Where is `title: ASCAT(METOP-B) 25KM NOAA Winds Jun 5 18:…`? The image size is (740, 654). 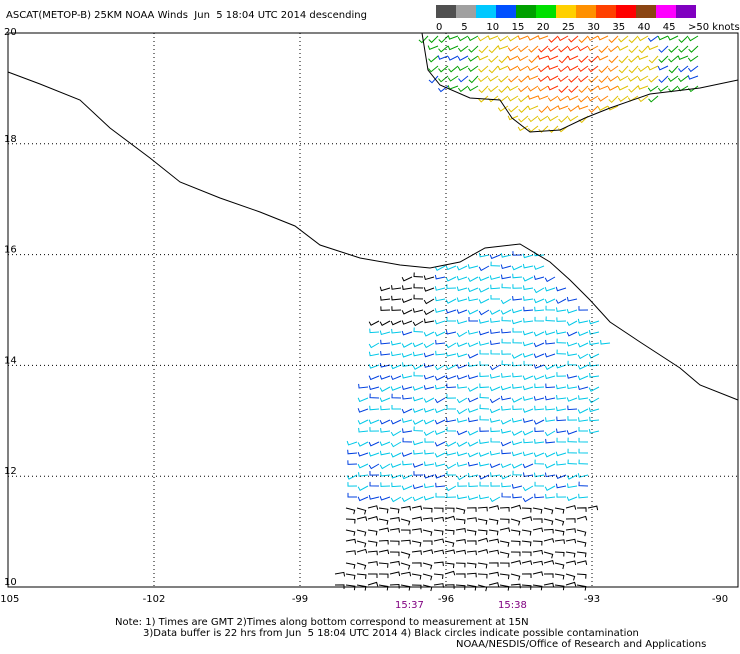 title: ASCAT(METOP-B) 25KM NOAA Winds Jun 5 18:… is located at coordinates (186, 15).